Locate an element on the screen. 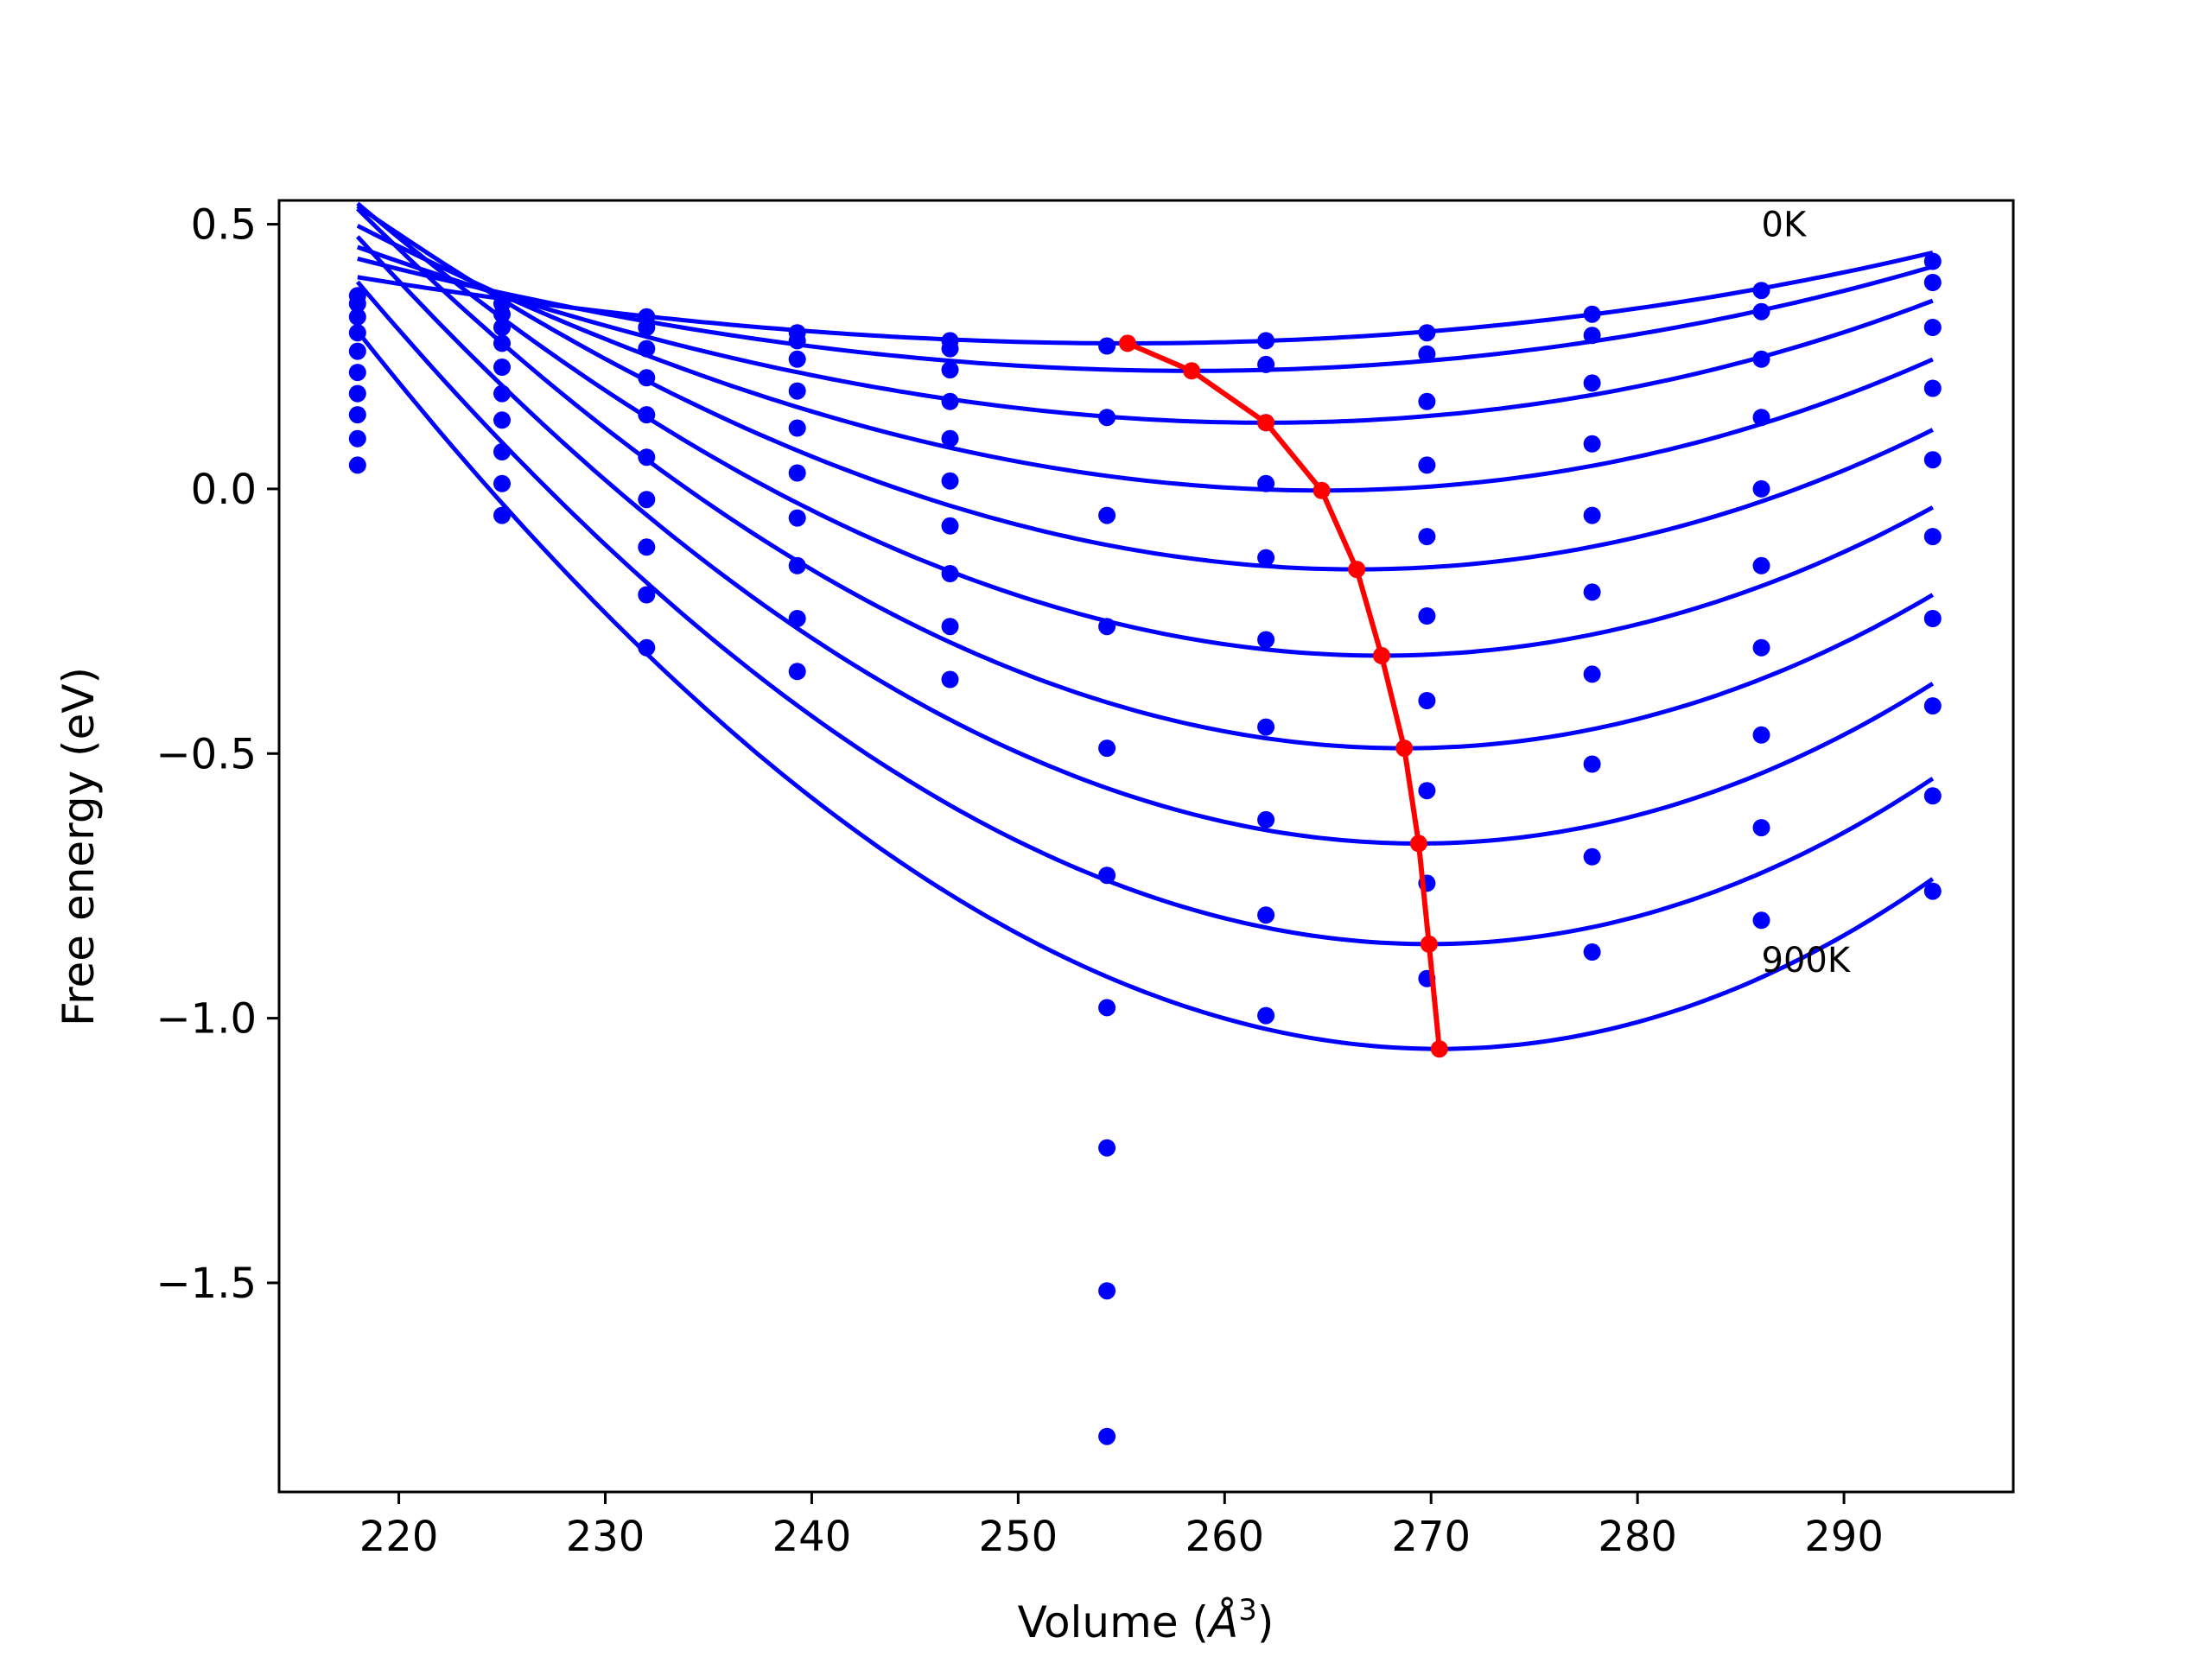 The width and height of the screenshot is (2212, 1663). x-tick-label-290: 290 is located at coordinates (1844, 1537).